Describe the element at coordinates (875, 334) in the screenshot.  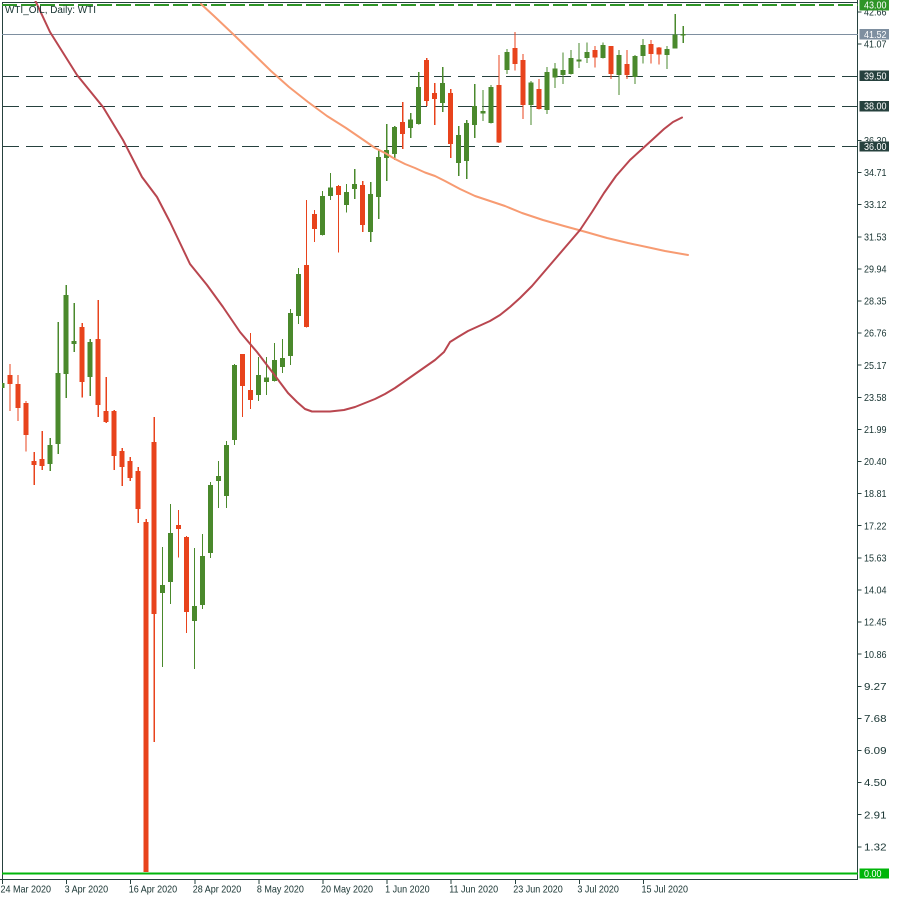
I see `svg-text: 26.76` at that location.